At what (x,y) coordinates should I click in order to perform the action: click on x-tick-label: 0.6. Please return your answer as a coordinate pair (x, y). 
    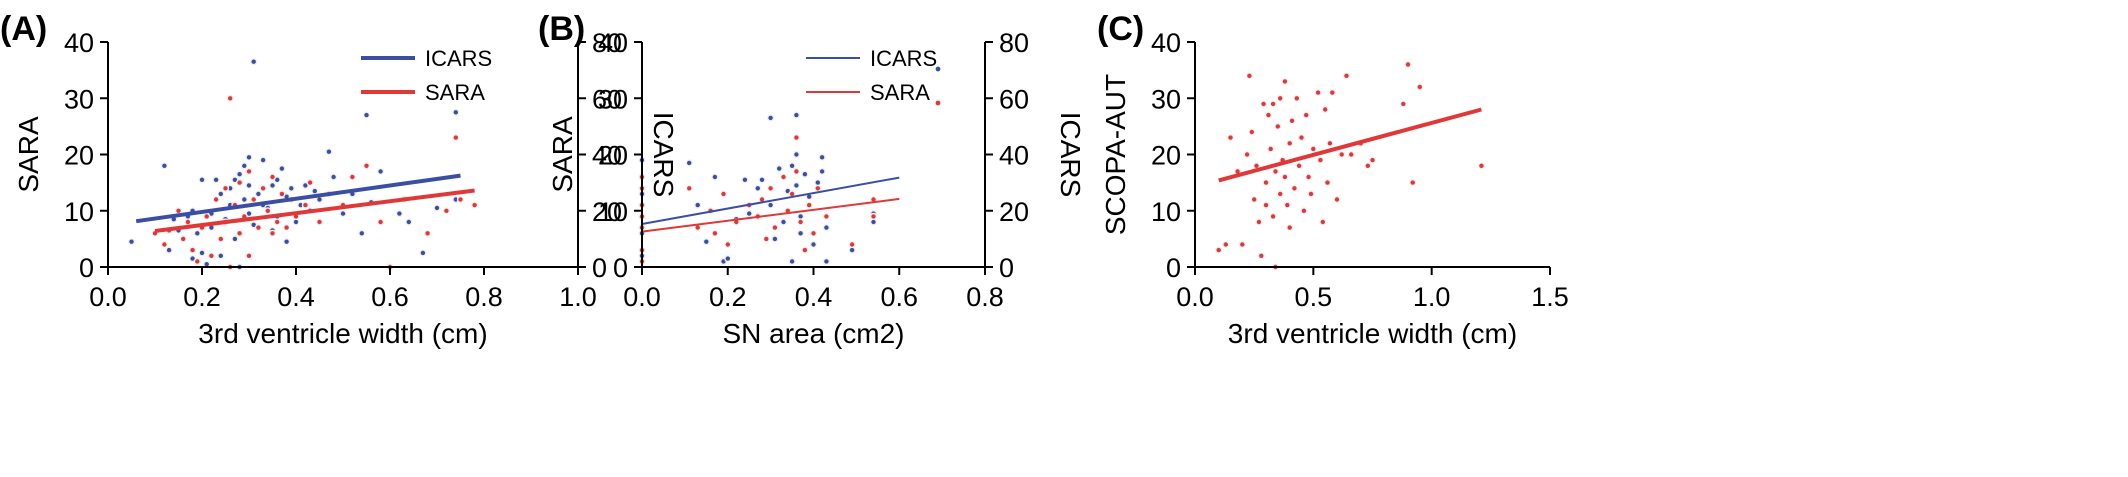
    Looking at the image, I should click on (390, 297).